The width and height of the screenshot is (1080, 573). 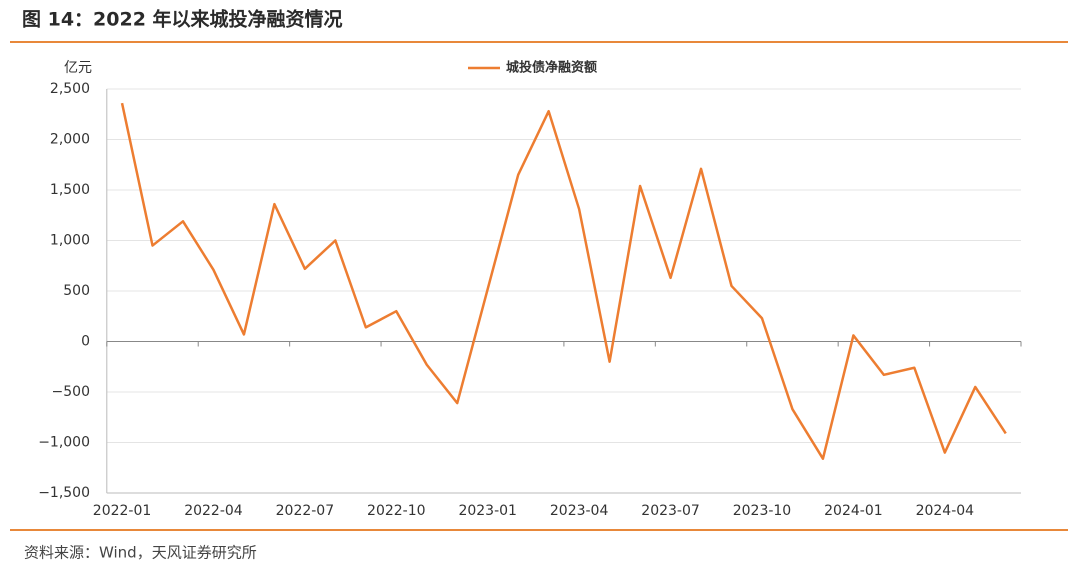 I want to click on x-tick-label: 2023-04, so click(x=579, y=511).